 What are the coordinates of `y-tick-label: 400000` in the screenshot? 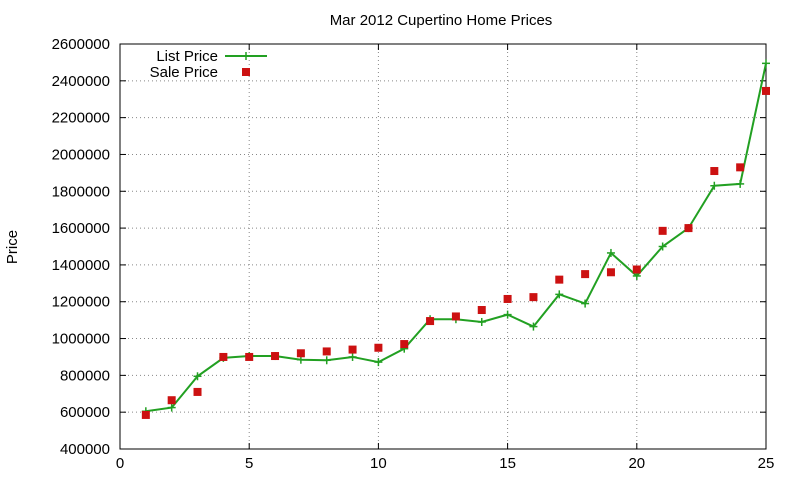 It's located at (85, 449).